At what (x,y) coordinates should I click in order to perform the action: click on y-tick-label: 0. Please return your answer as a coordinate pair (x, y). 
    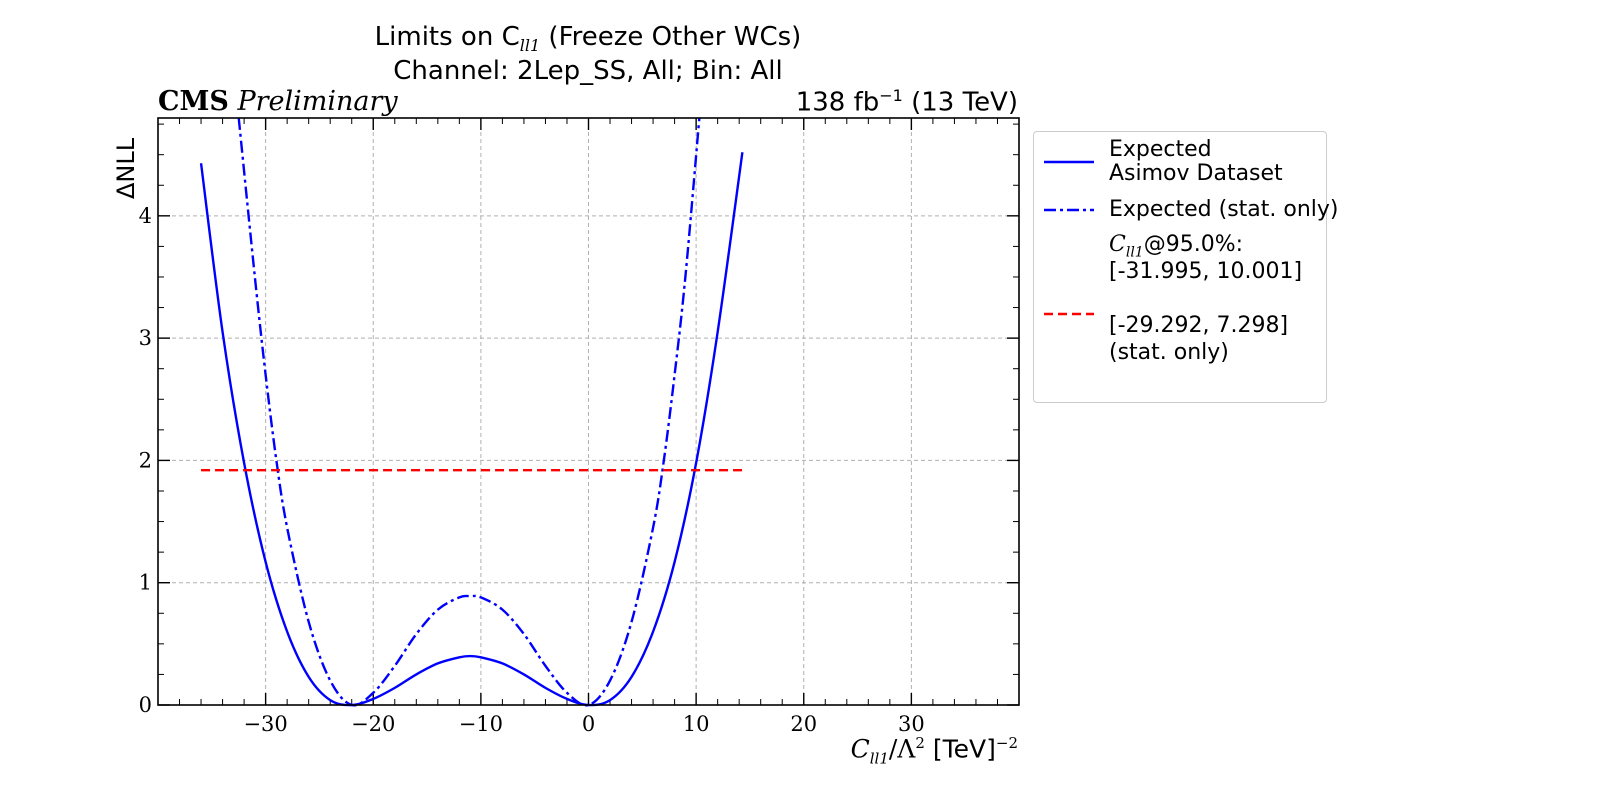
    Looking at the image, I should click on (145, 705).